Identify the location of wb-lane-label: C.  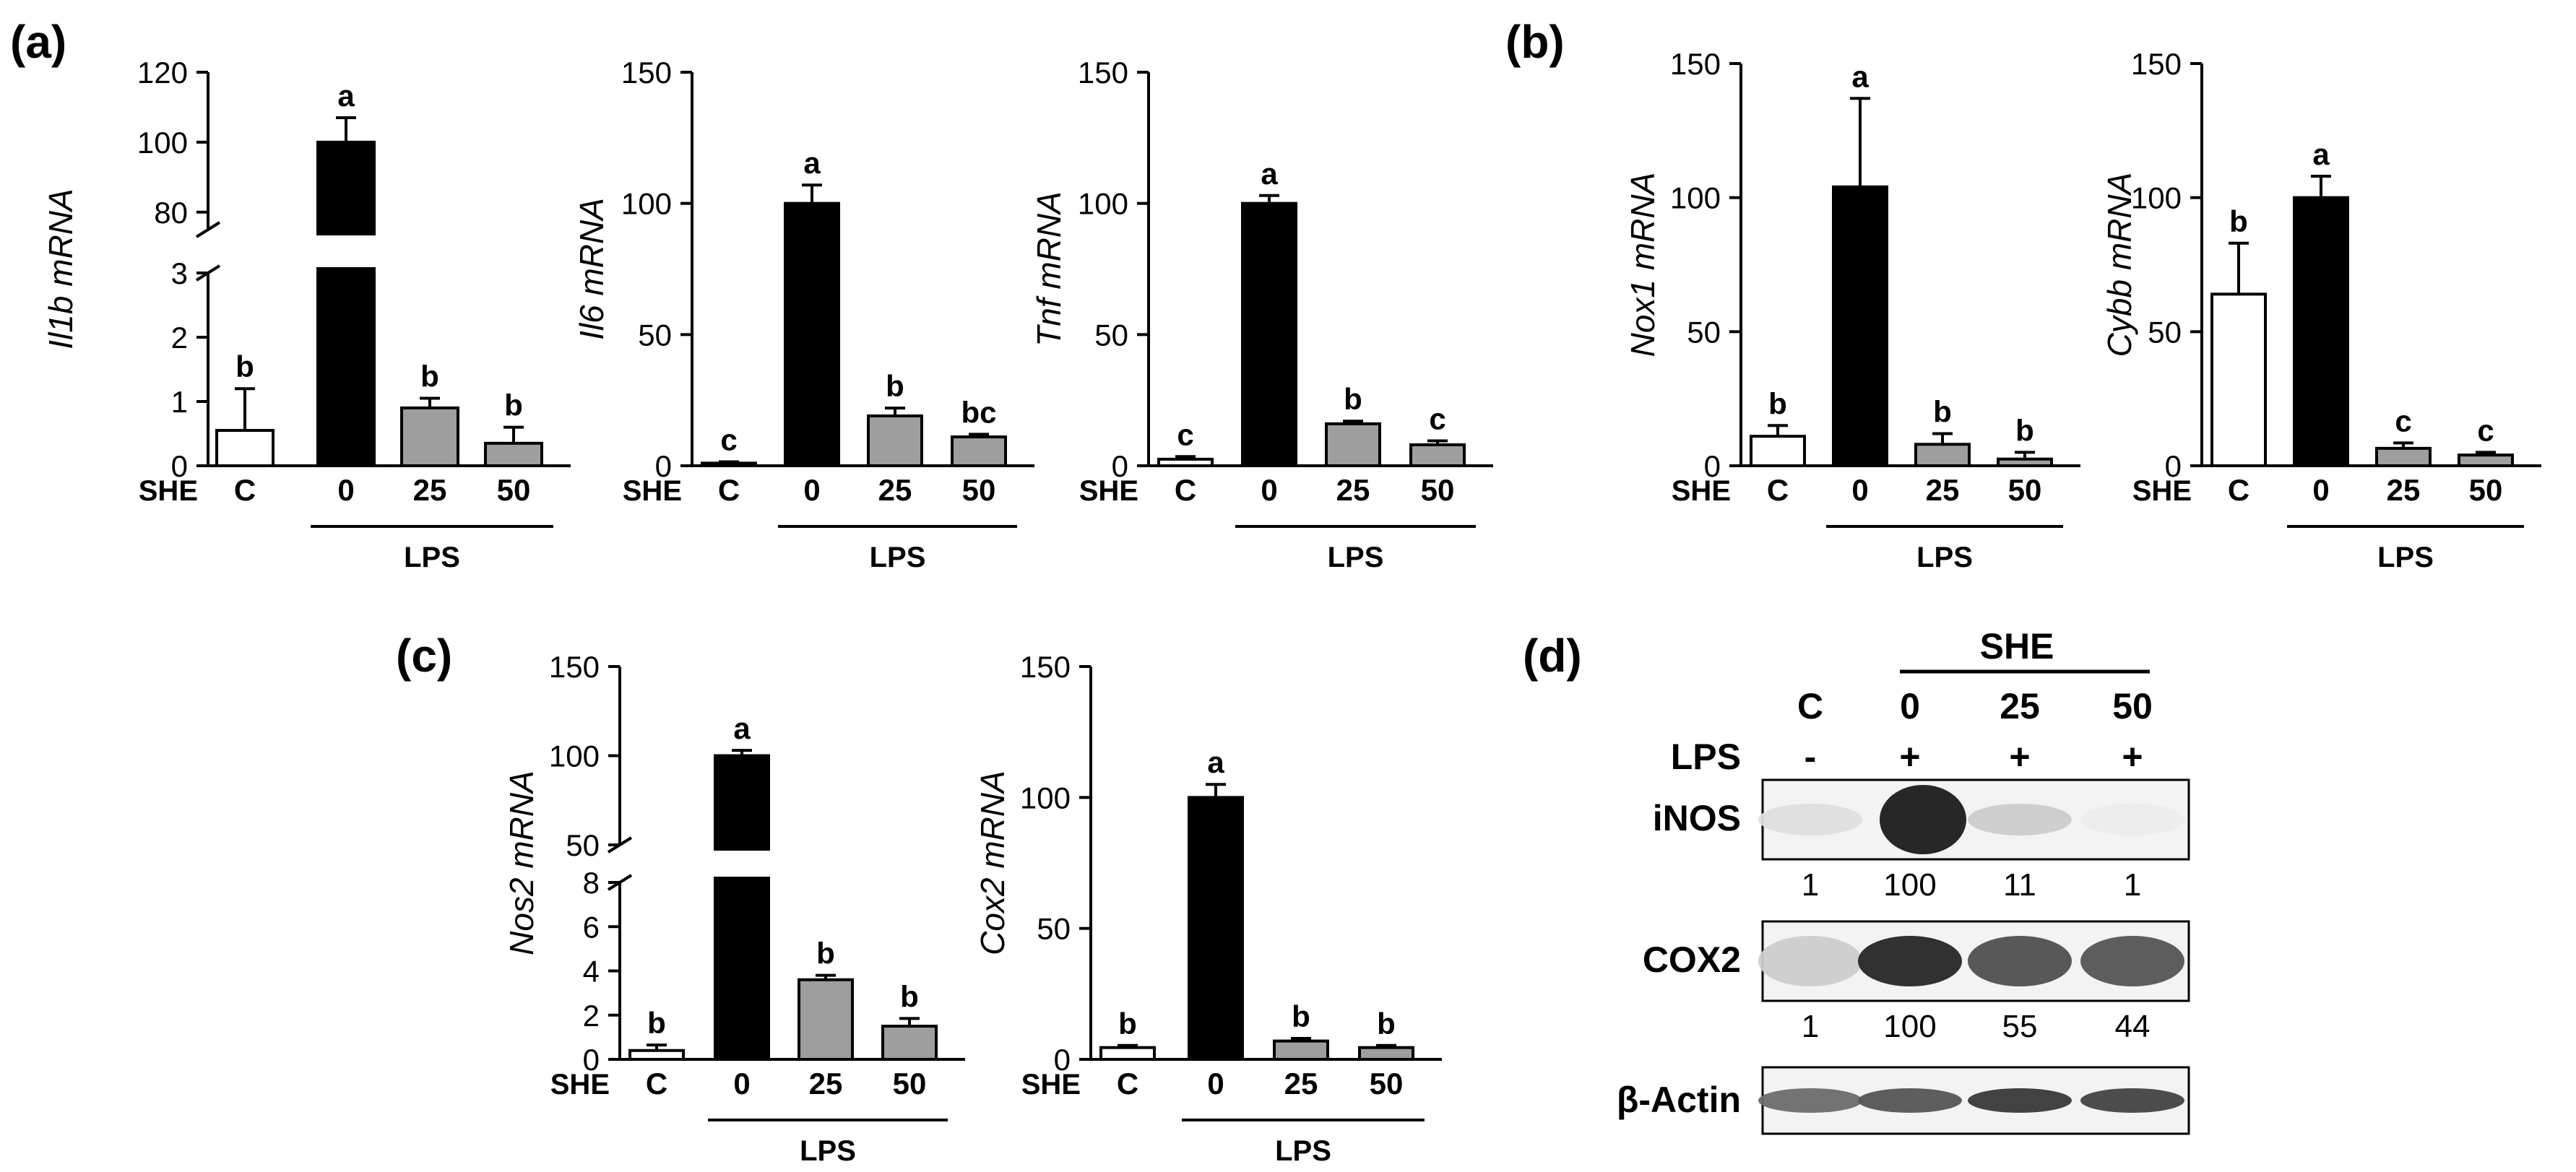
(1810, 706).